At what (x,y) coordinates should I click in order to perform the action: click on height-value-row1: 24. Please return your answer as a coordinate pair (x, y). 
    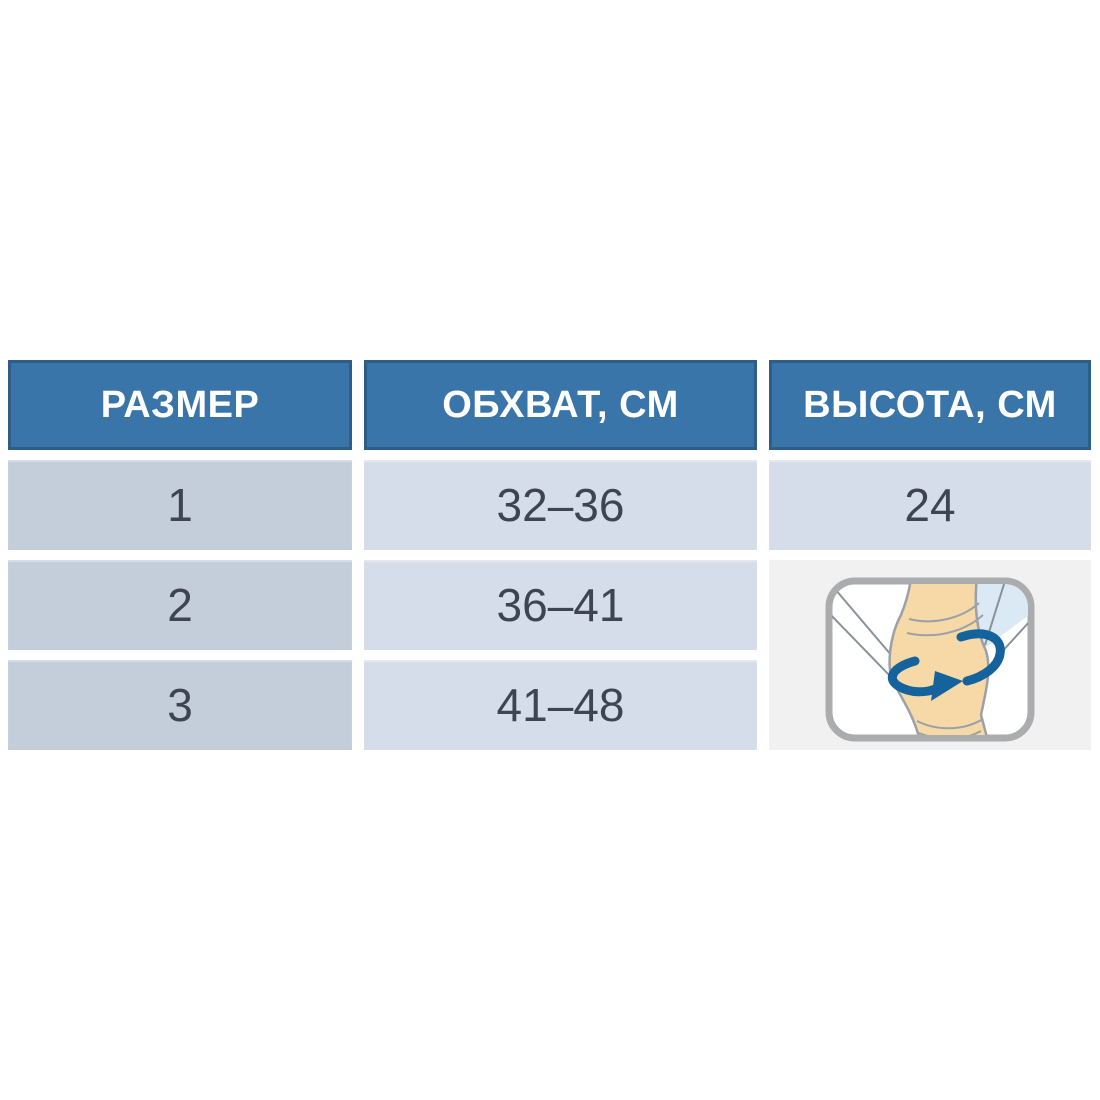
    Looking at the image, I should click on (930, 505).